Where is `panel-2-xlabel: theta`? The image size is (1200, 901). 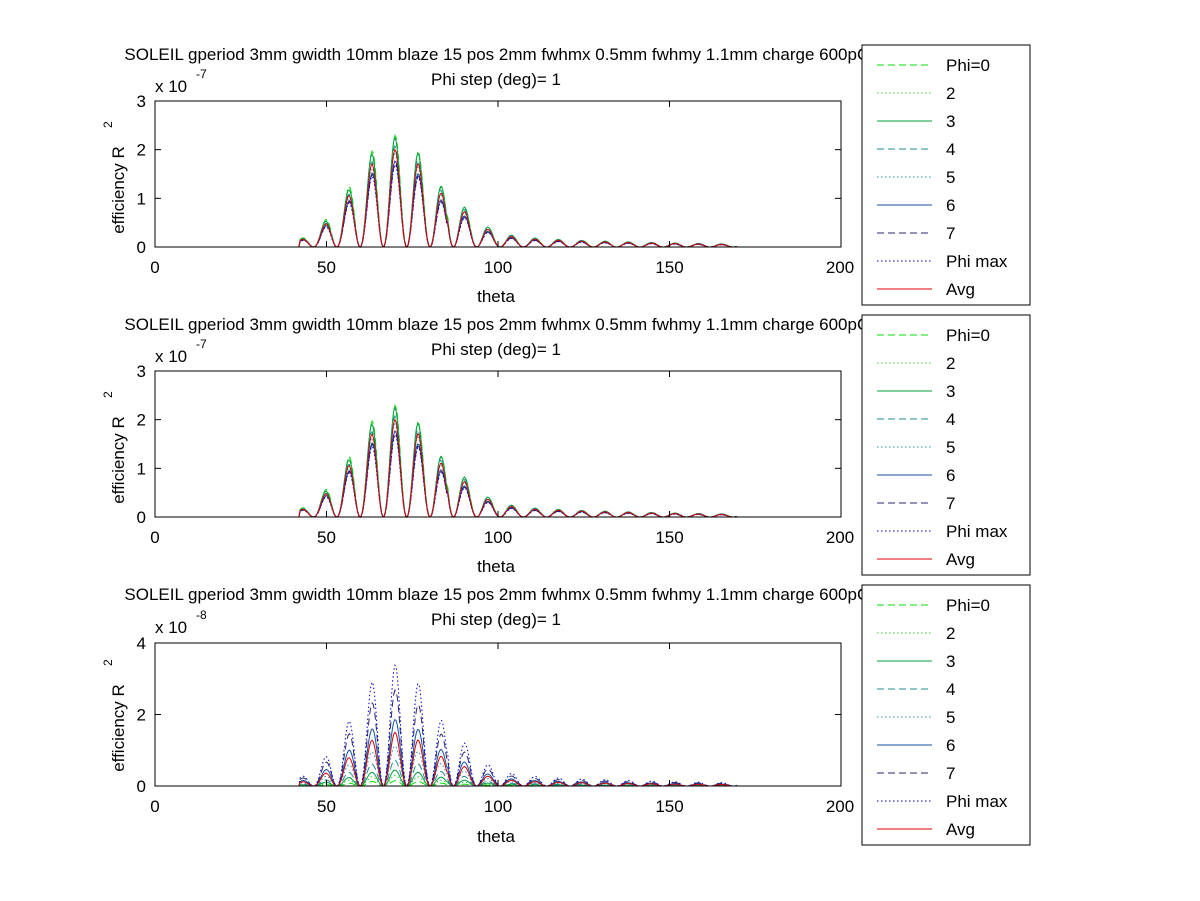 panel-2-xlabel: theta is located at coordinates (496, 566).